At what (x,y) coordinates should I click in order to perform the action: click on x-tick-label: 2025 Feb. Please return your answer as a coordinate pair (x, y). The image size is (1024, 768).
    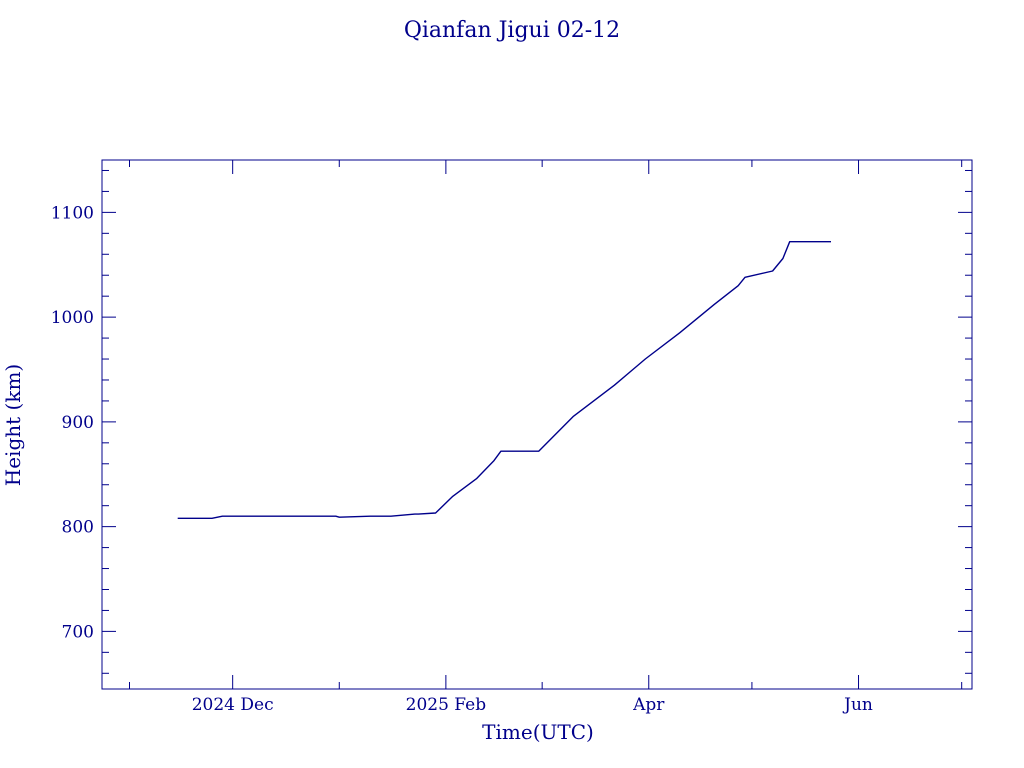
    Looking at the image, I should click on (446, 705).